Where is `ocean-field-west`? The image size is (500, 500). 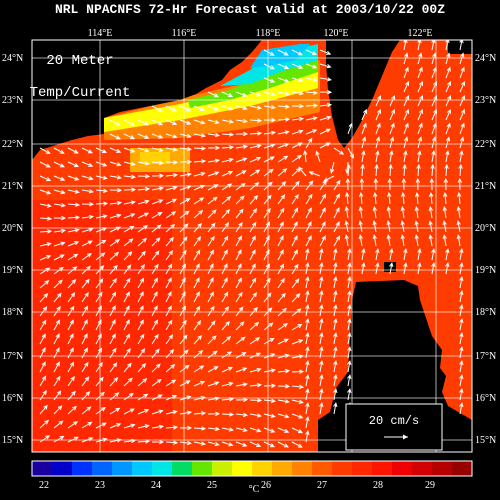
ocean-field-west is located at coordinates (102, 326).